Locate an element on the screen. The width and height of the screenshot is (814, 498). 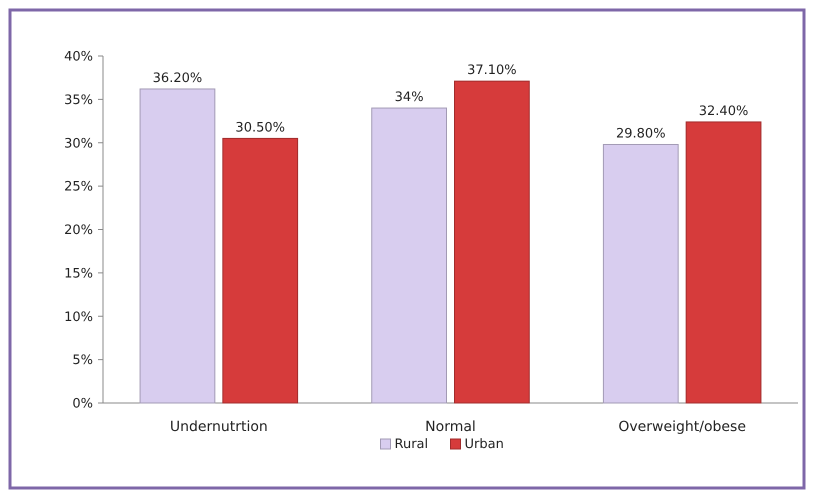
data-label: 34% is located at coordinates (409, 98).